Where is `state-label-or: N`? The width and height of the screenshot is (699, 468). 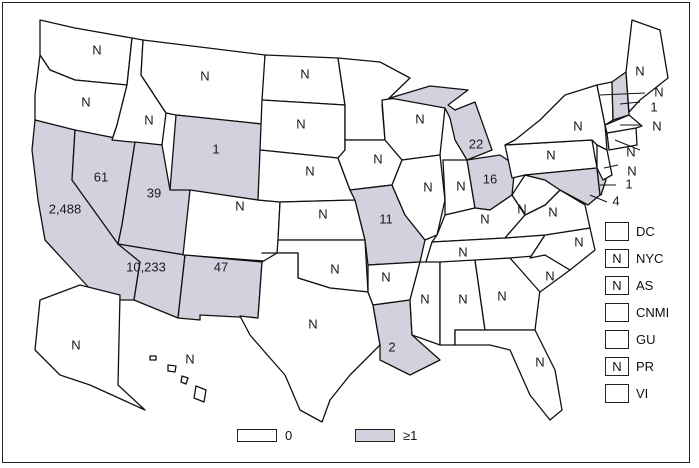 state-label-or: N is located at coordinates (85, 101).